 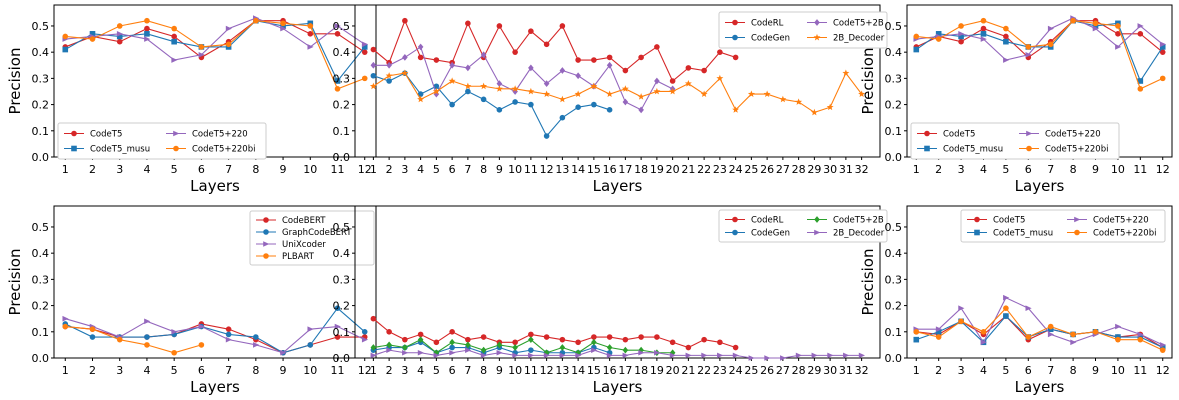 I want to click on legend: CodeRL CodeGen CodeT5+2B 2B_Decoder, so click(x=803, y=30).